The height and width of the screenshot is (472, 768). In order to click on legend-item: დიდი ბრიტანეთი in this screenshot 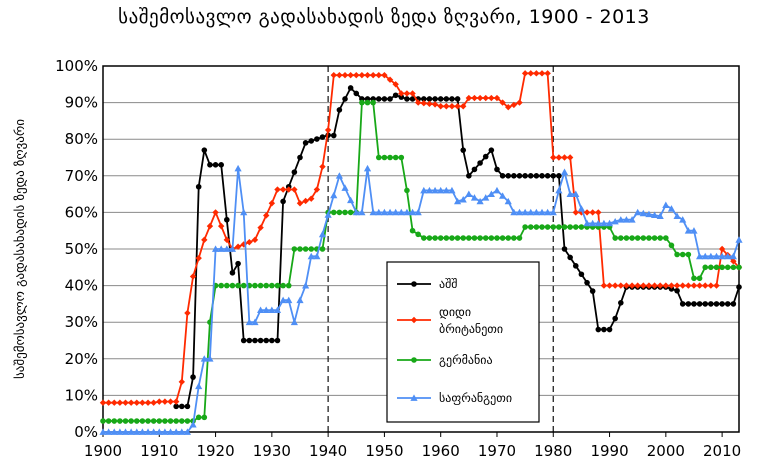, I will do `click(450, 320)`.